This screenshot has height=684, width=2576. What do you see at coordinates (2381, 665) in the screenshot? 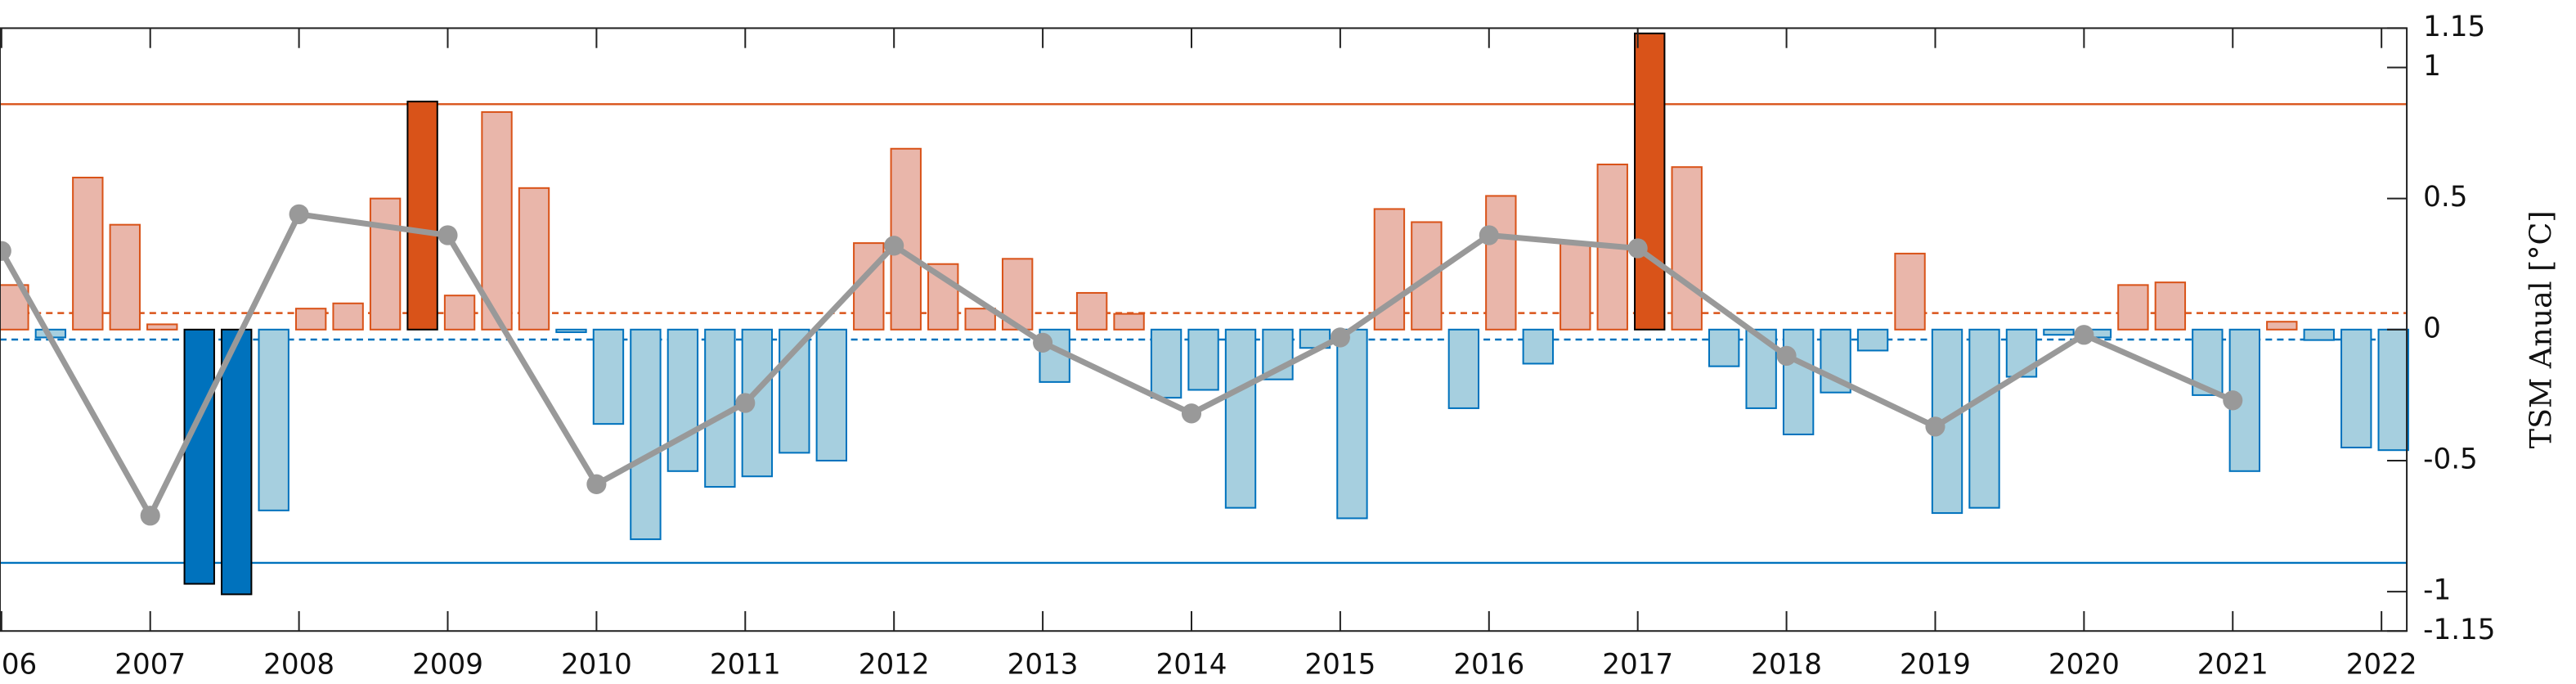
I see `x-tick-label: 2022` at bounding box center [2381, 665].